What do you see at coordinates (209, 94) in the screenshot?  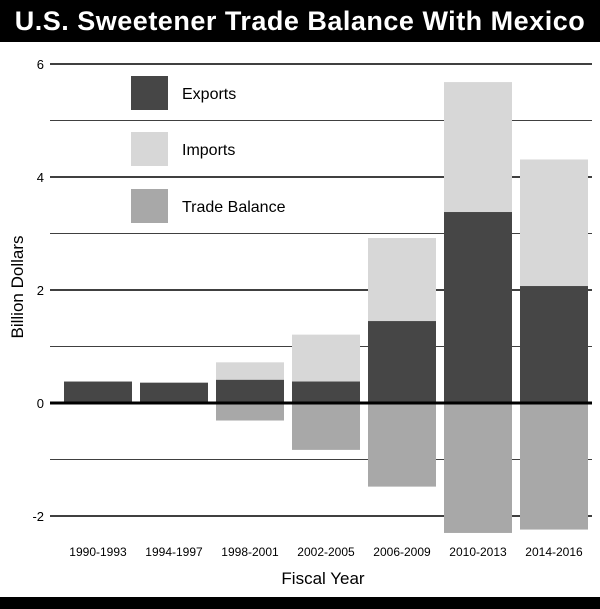 I see `legend-label: Exports` at bounding box center [209, 94].